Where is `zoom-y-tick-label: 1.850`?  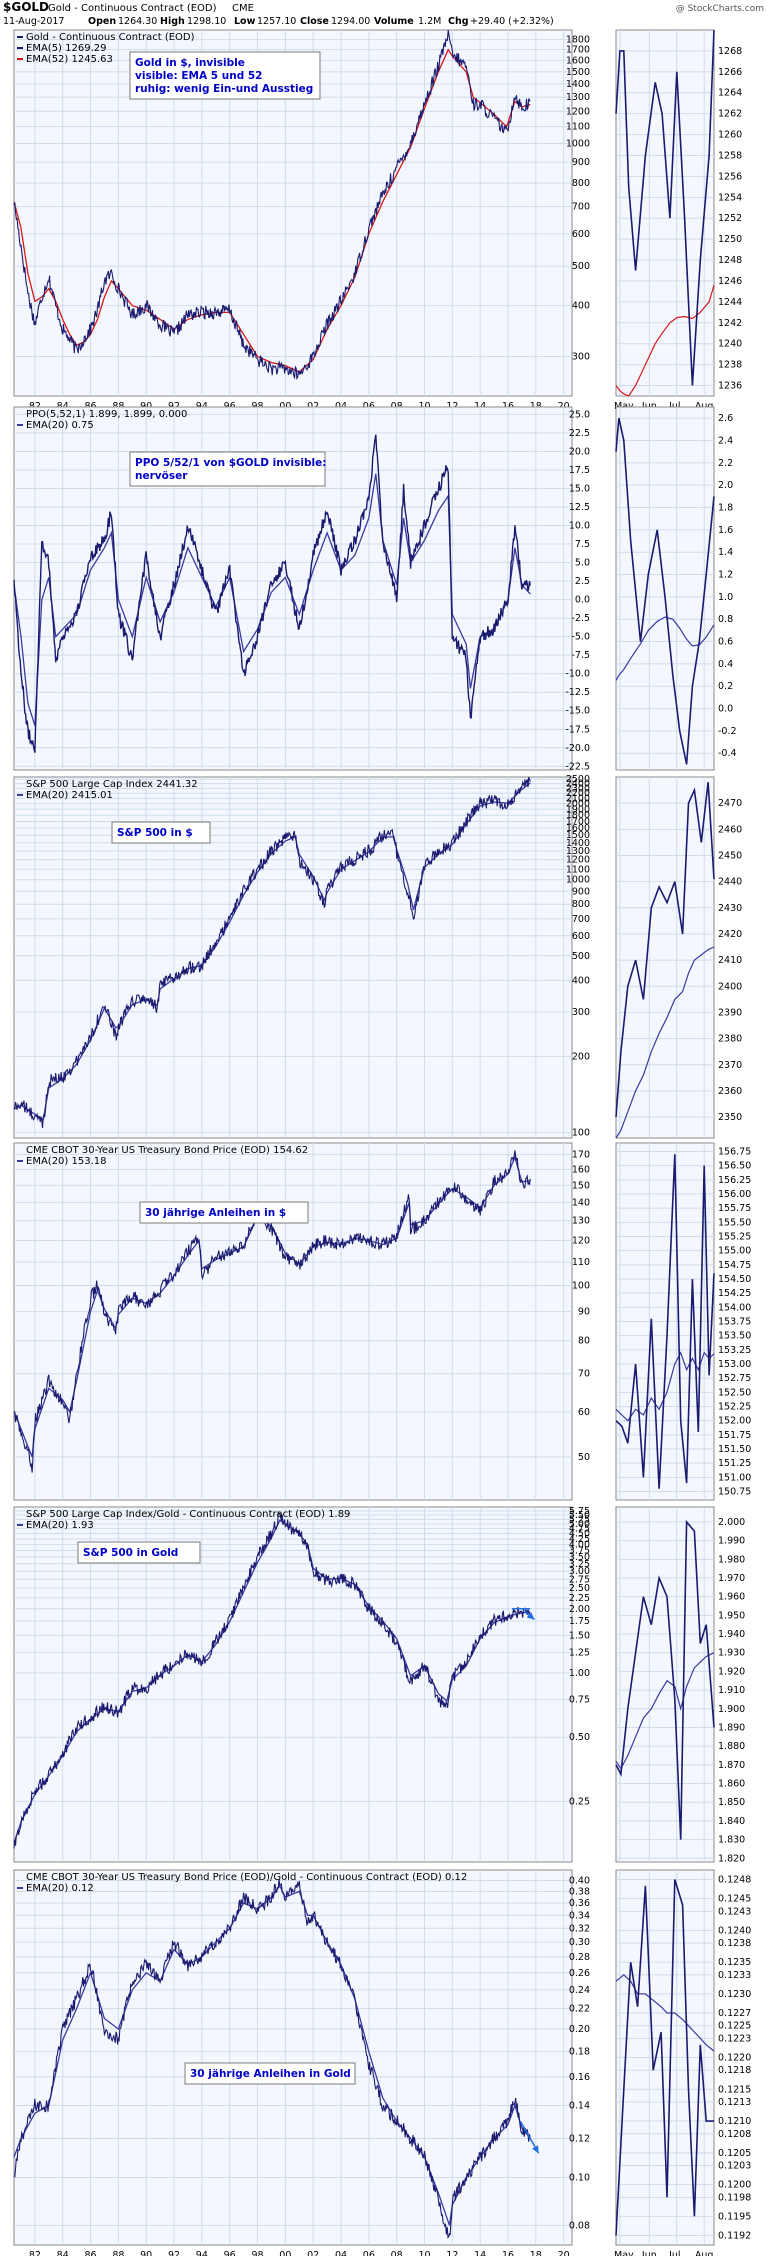
zoom-y-tick-label: 1.850 is located at coordinates (731, 1802).